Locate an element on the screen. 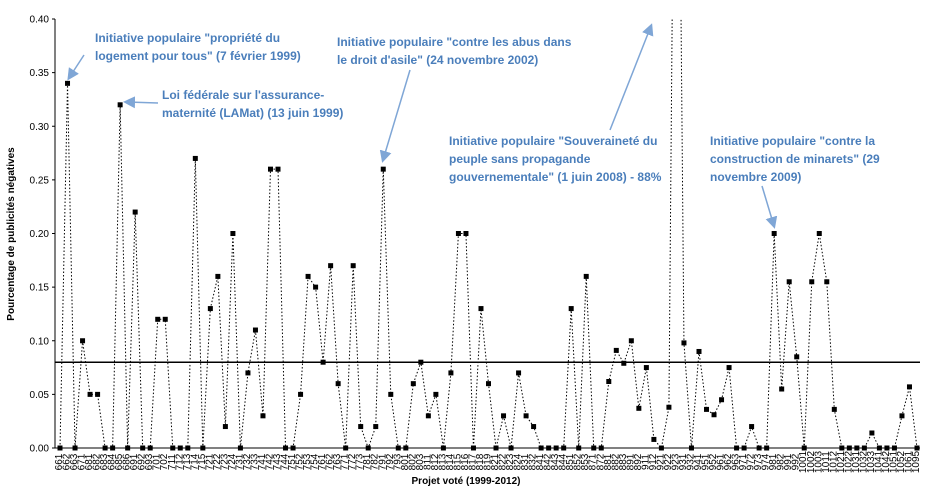  x-tick-label: 754 is located at coordinates (315, 461).